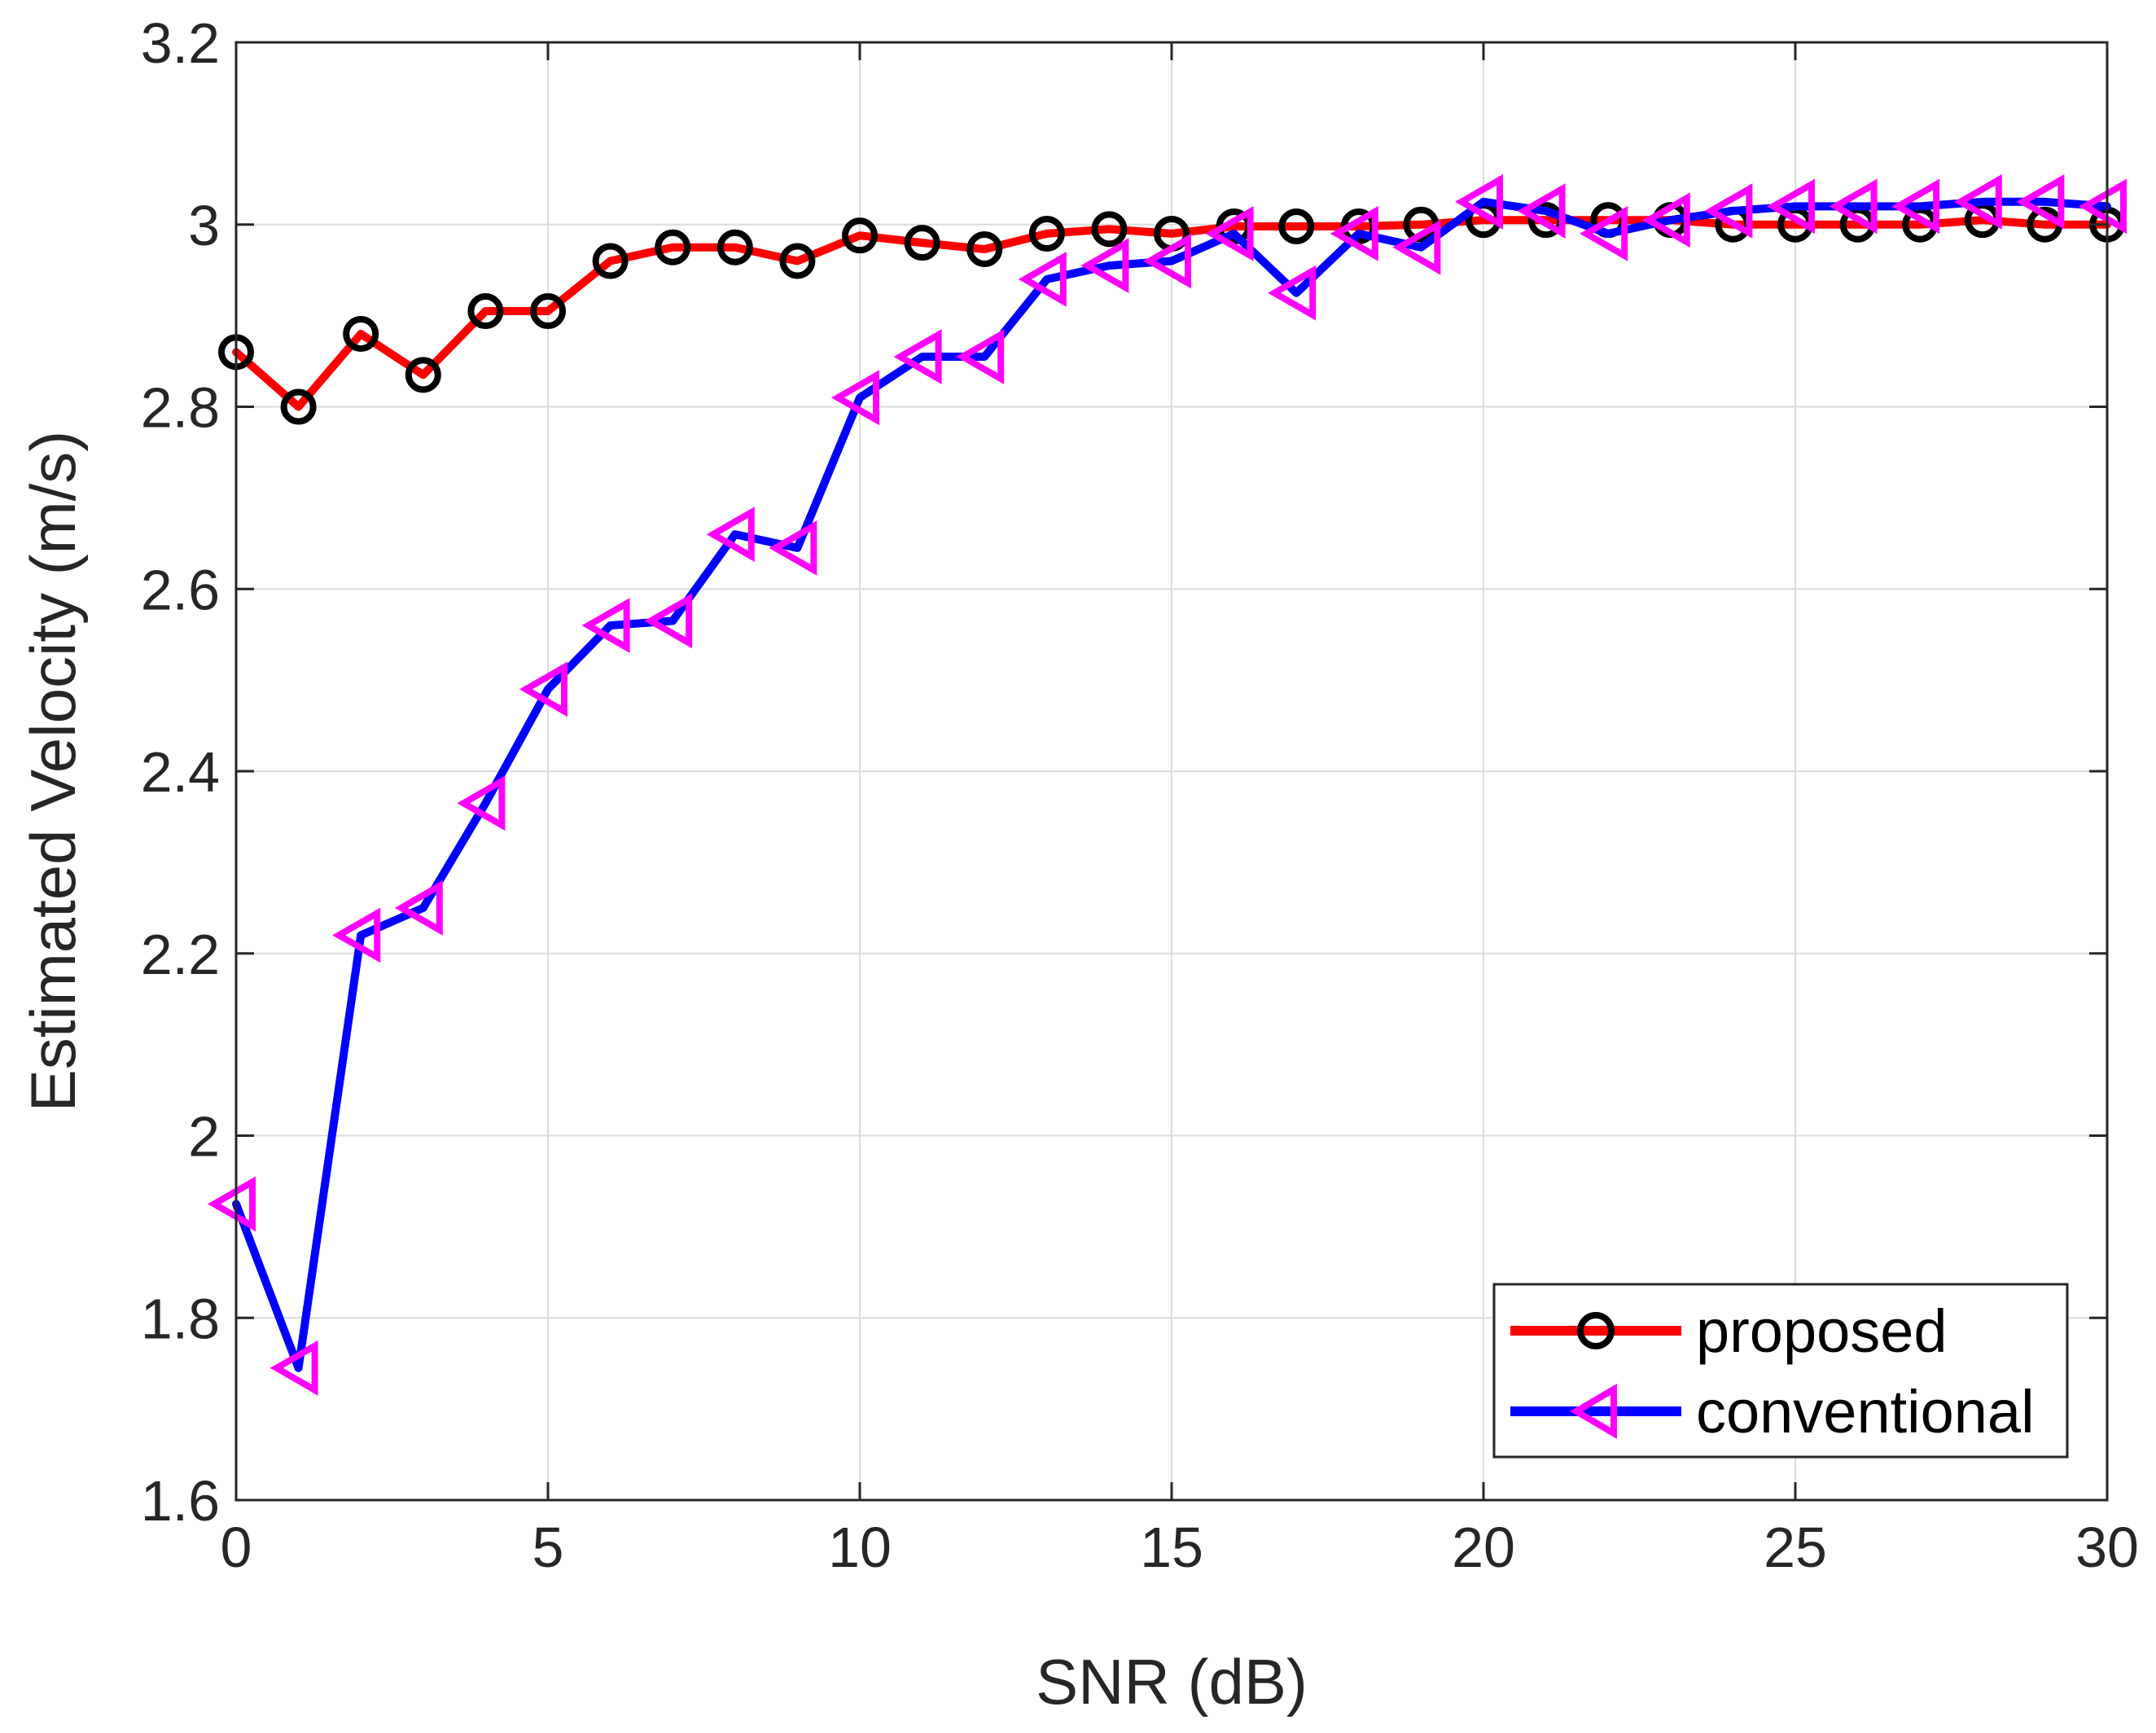  Describe the element at coordinates (860, 1547) in the screenshot. I see `x-tick-label: 10` at that location.